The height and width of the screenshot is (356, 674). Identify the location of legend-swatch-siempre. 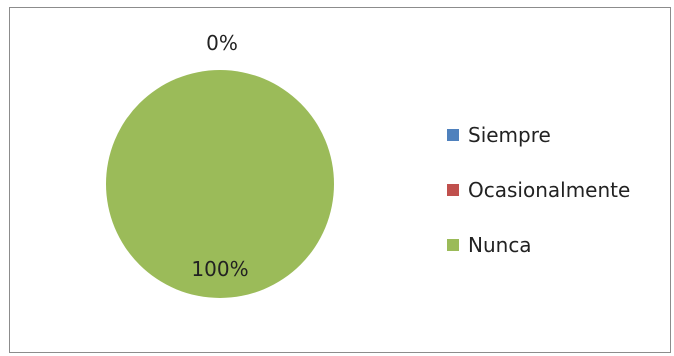
(453, 135).